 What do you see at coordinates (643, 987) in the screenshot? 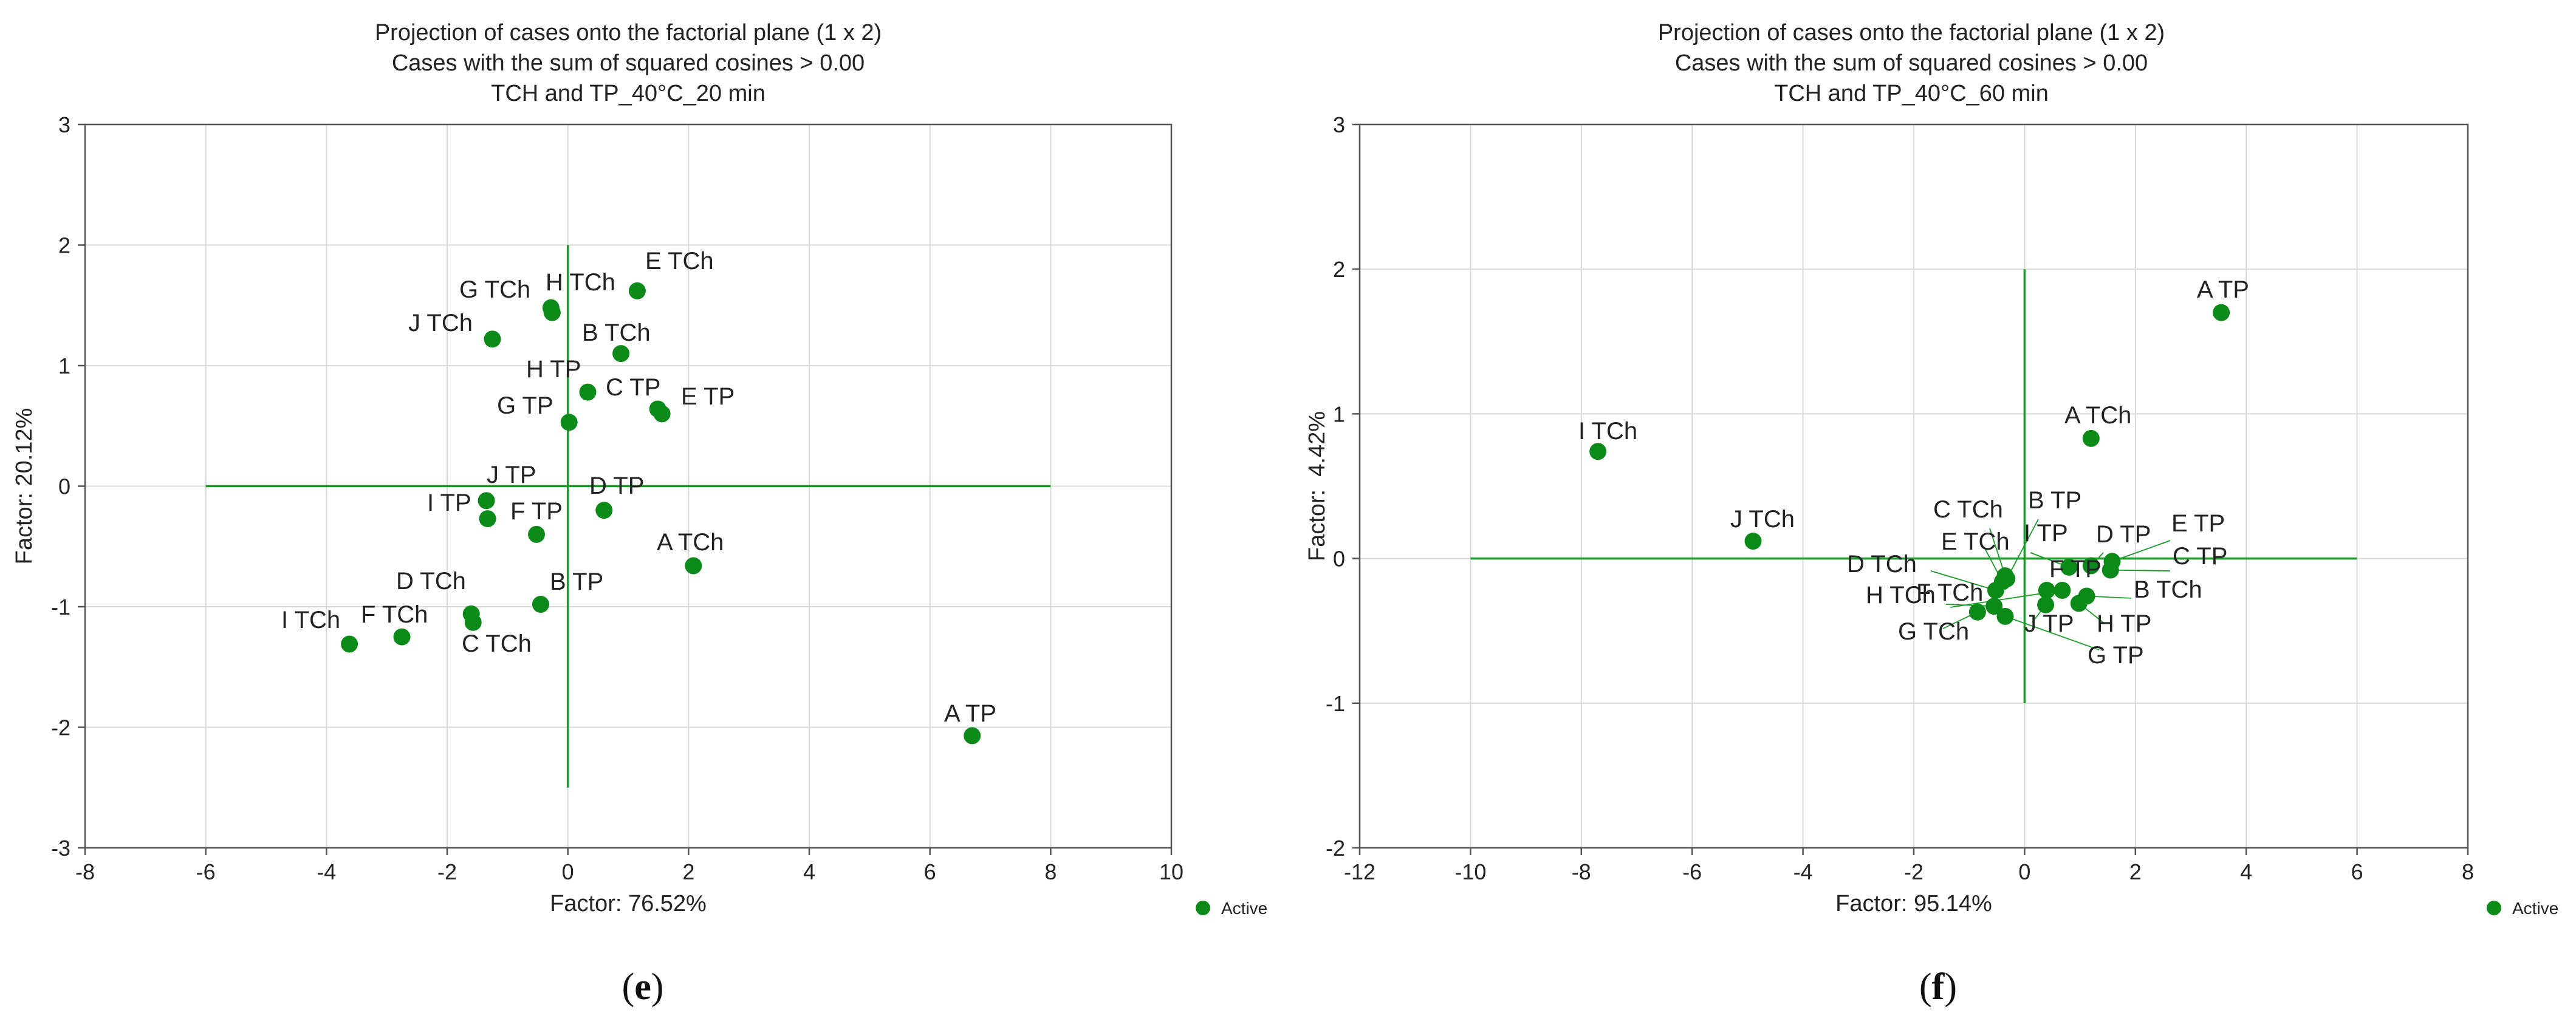
I see `panel-label: (e)` at bounding box center [643, 987].